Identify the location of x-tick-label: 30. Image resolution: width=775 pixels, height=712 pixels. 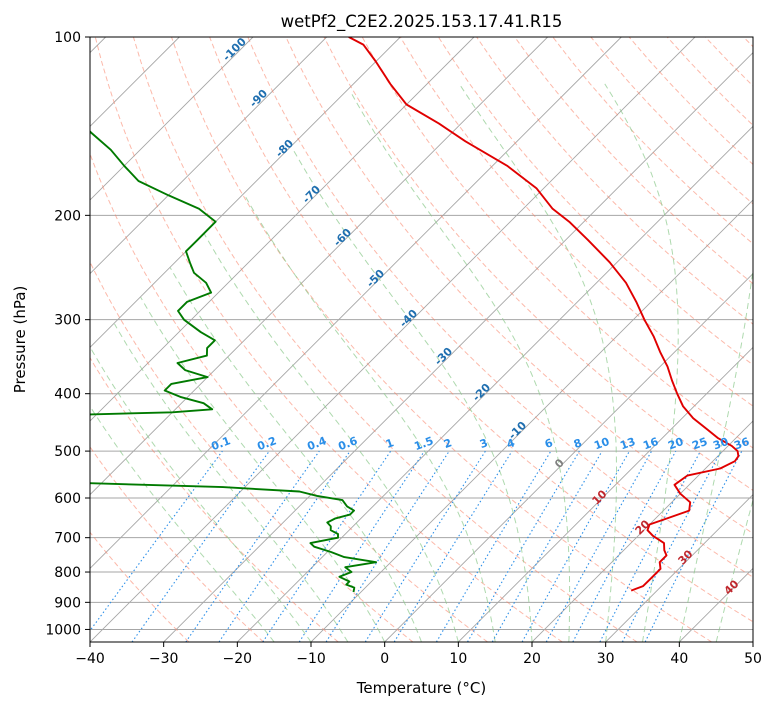
(606, 659).